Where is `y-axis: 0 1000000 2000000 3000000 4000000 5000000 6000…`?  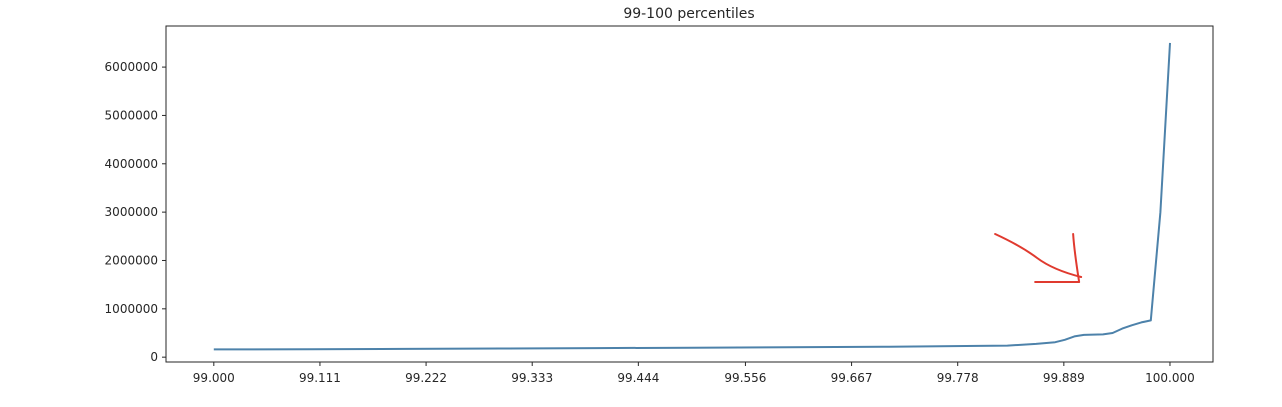 y-axis: 0 1000000 2000000 3000000 4000000 5000000 6000… is located at coordinates (135, 212).